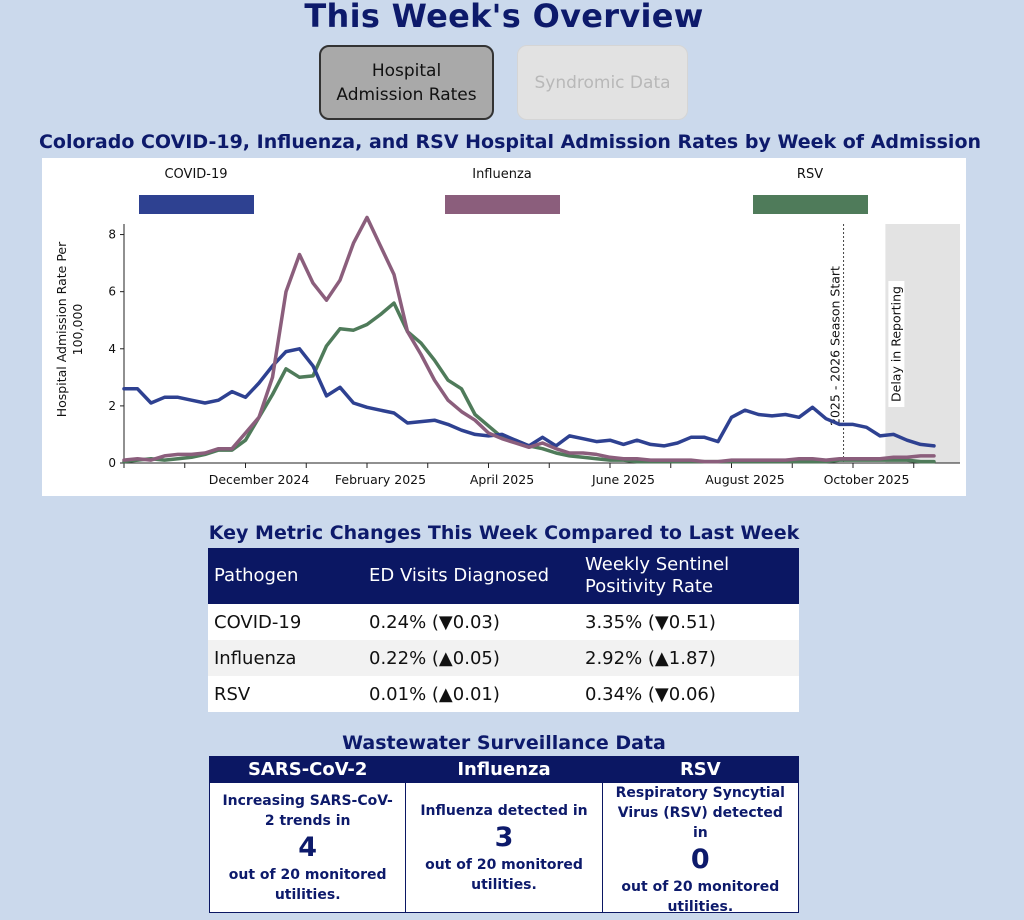 The width and height of the screenshot is (1024, 920). I want to click on header-positivity: Weekly Sentinel Positivity Rate, so click(689, 576).